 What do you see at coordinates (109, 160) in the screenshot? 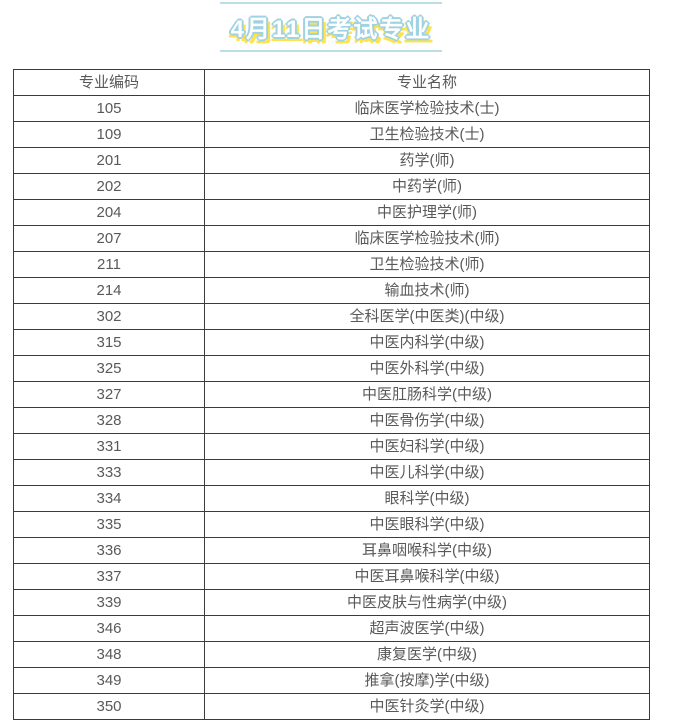
I see `specialty-code-cell: 201` at bounding box center [109, 160].